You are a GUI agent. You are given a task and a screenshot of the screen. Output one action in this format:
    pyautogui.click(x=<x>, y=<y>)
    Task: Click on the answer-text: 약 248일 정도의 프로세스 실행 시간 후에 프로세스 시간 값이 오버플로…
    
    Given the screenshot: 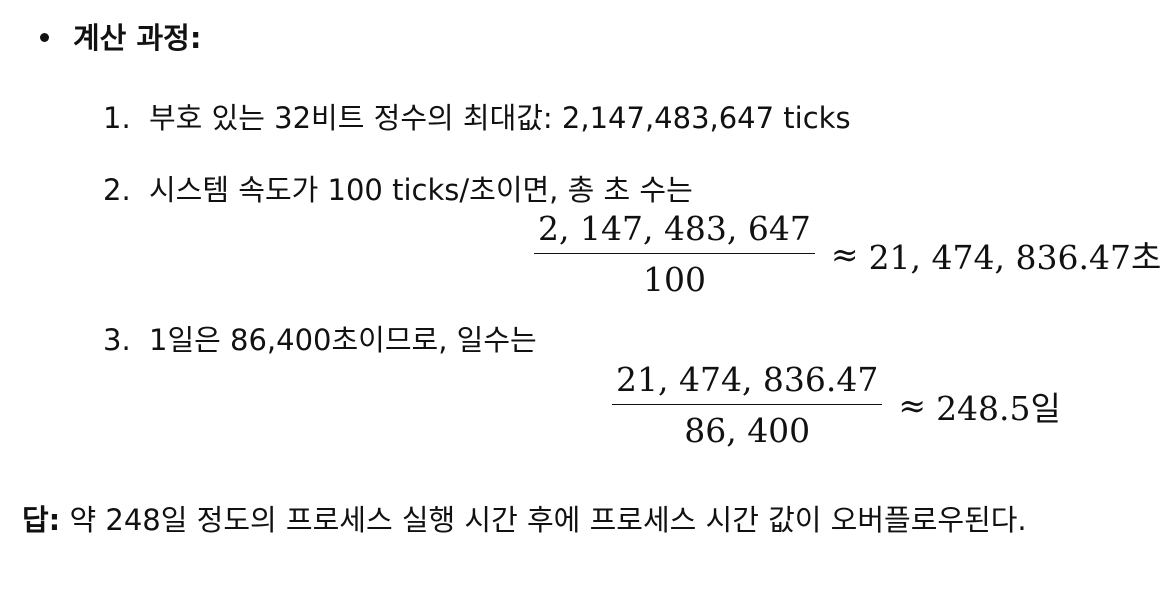 What is the action you would take?
    pyautogui.click(x=543, y=520)
    